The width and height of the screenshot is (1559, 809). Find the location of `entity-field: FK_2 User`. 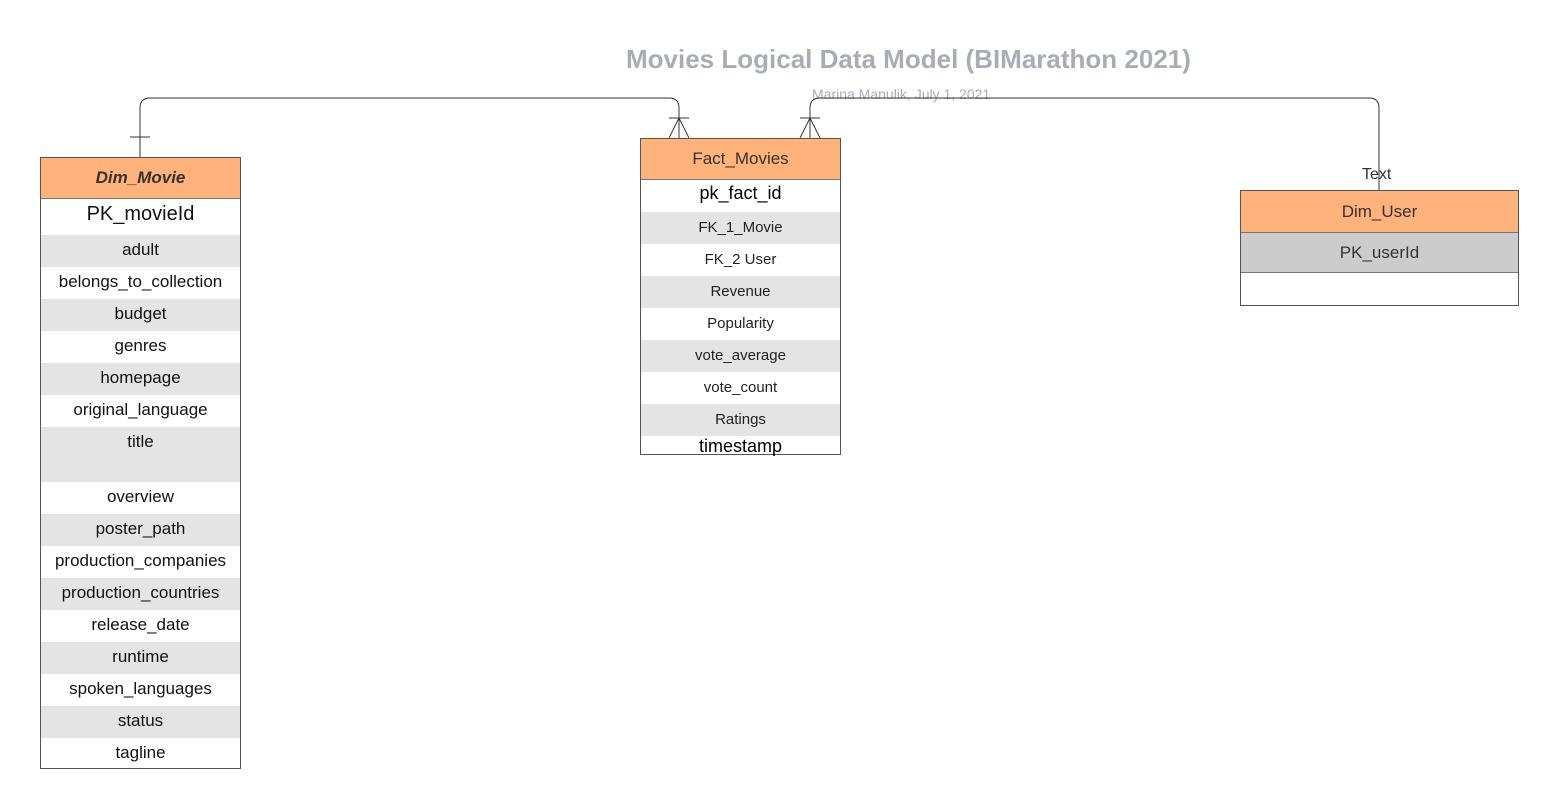

entity-field: FK_2 User is located at coordinates (740, 259).